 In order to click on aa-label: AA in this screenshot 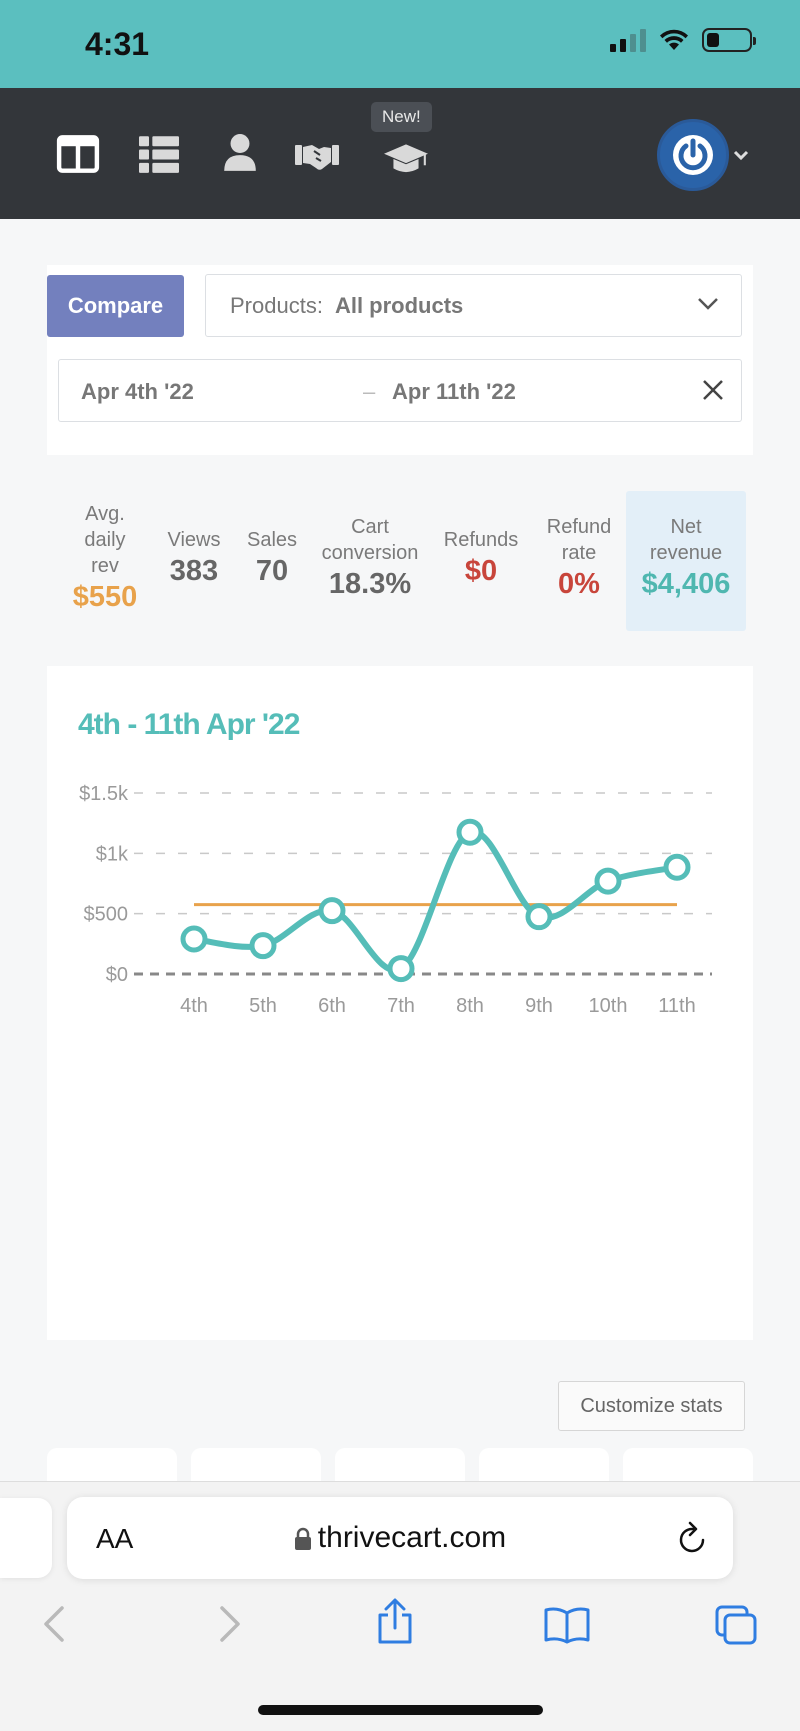, I will do `click(115, 1538)`.